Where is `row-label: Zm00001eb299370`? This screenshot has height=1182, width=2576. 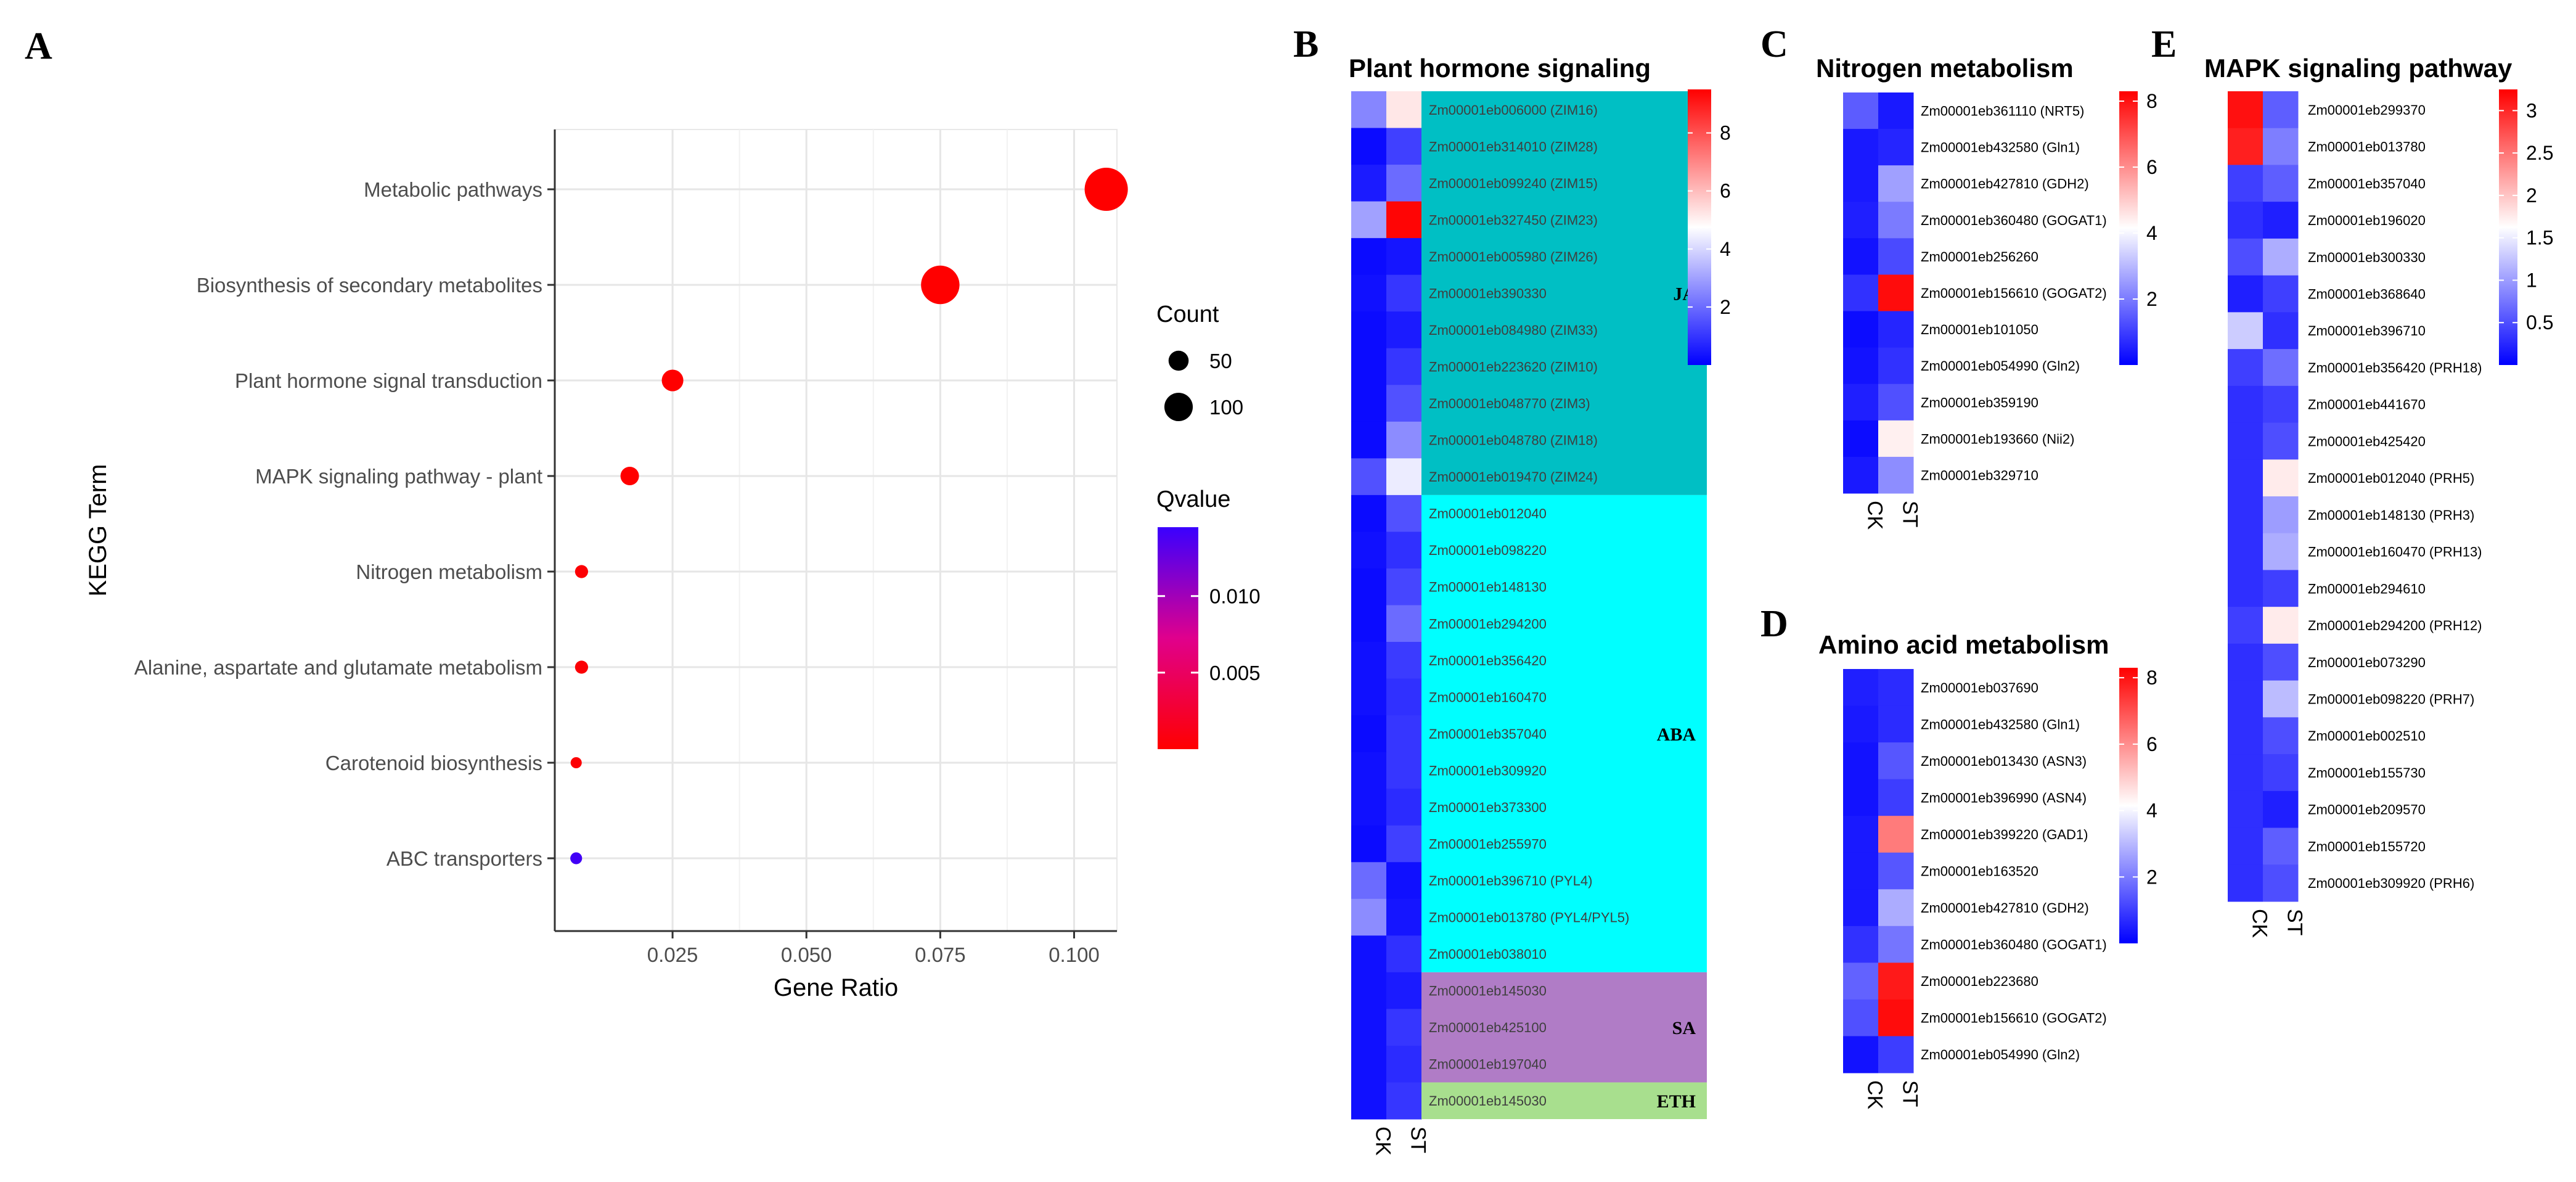
row-label: Zm00001eb299370 is located at coordinates (2367, 110).